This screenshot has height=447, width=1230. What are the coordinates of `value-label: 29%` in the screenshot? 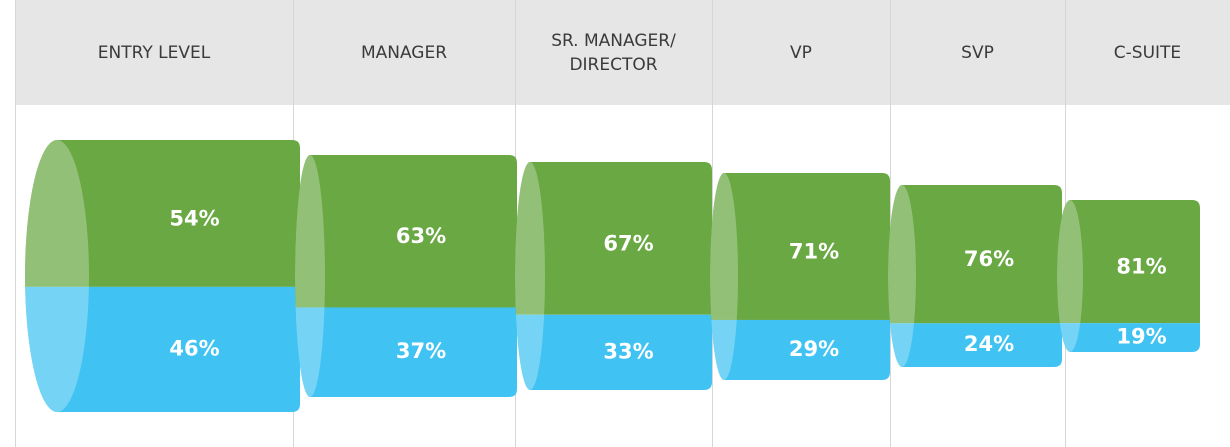 It's located at (814, 349).